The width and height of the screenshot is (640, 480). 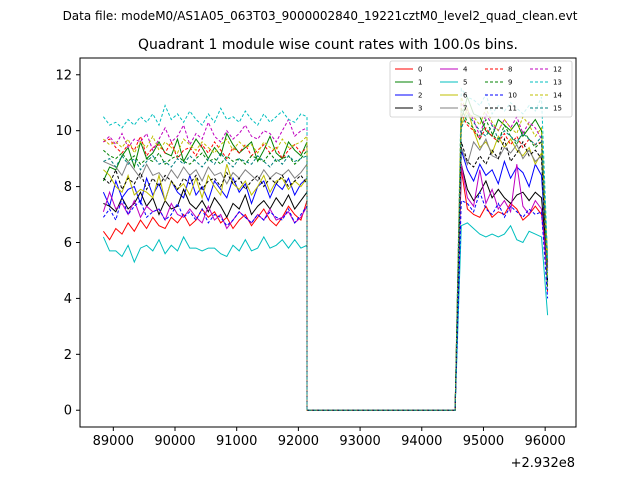 What do you see at coordinates (512, 96) in the screenshot?
I see `legend-label-10: 10` at bounding box center [512, 96].